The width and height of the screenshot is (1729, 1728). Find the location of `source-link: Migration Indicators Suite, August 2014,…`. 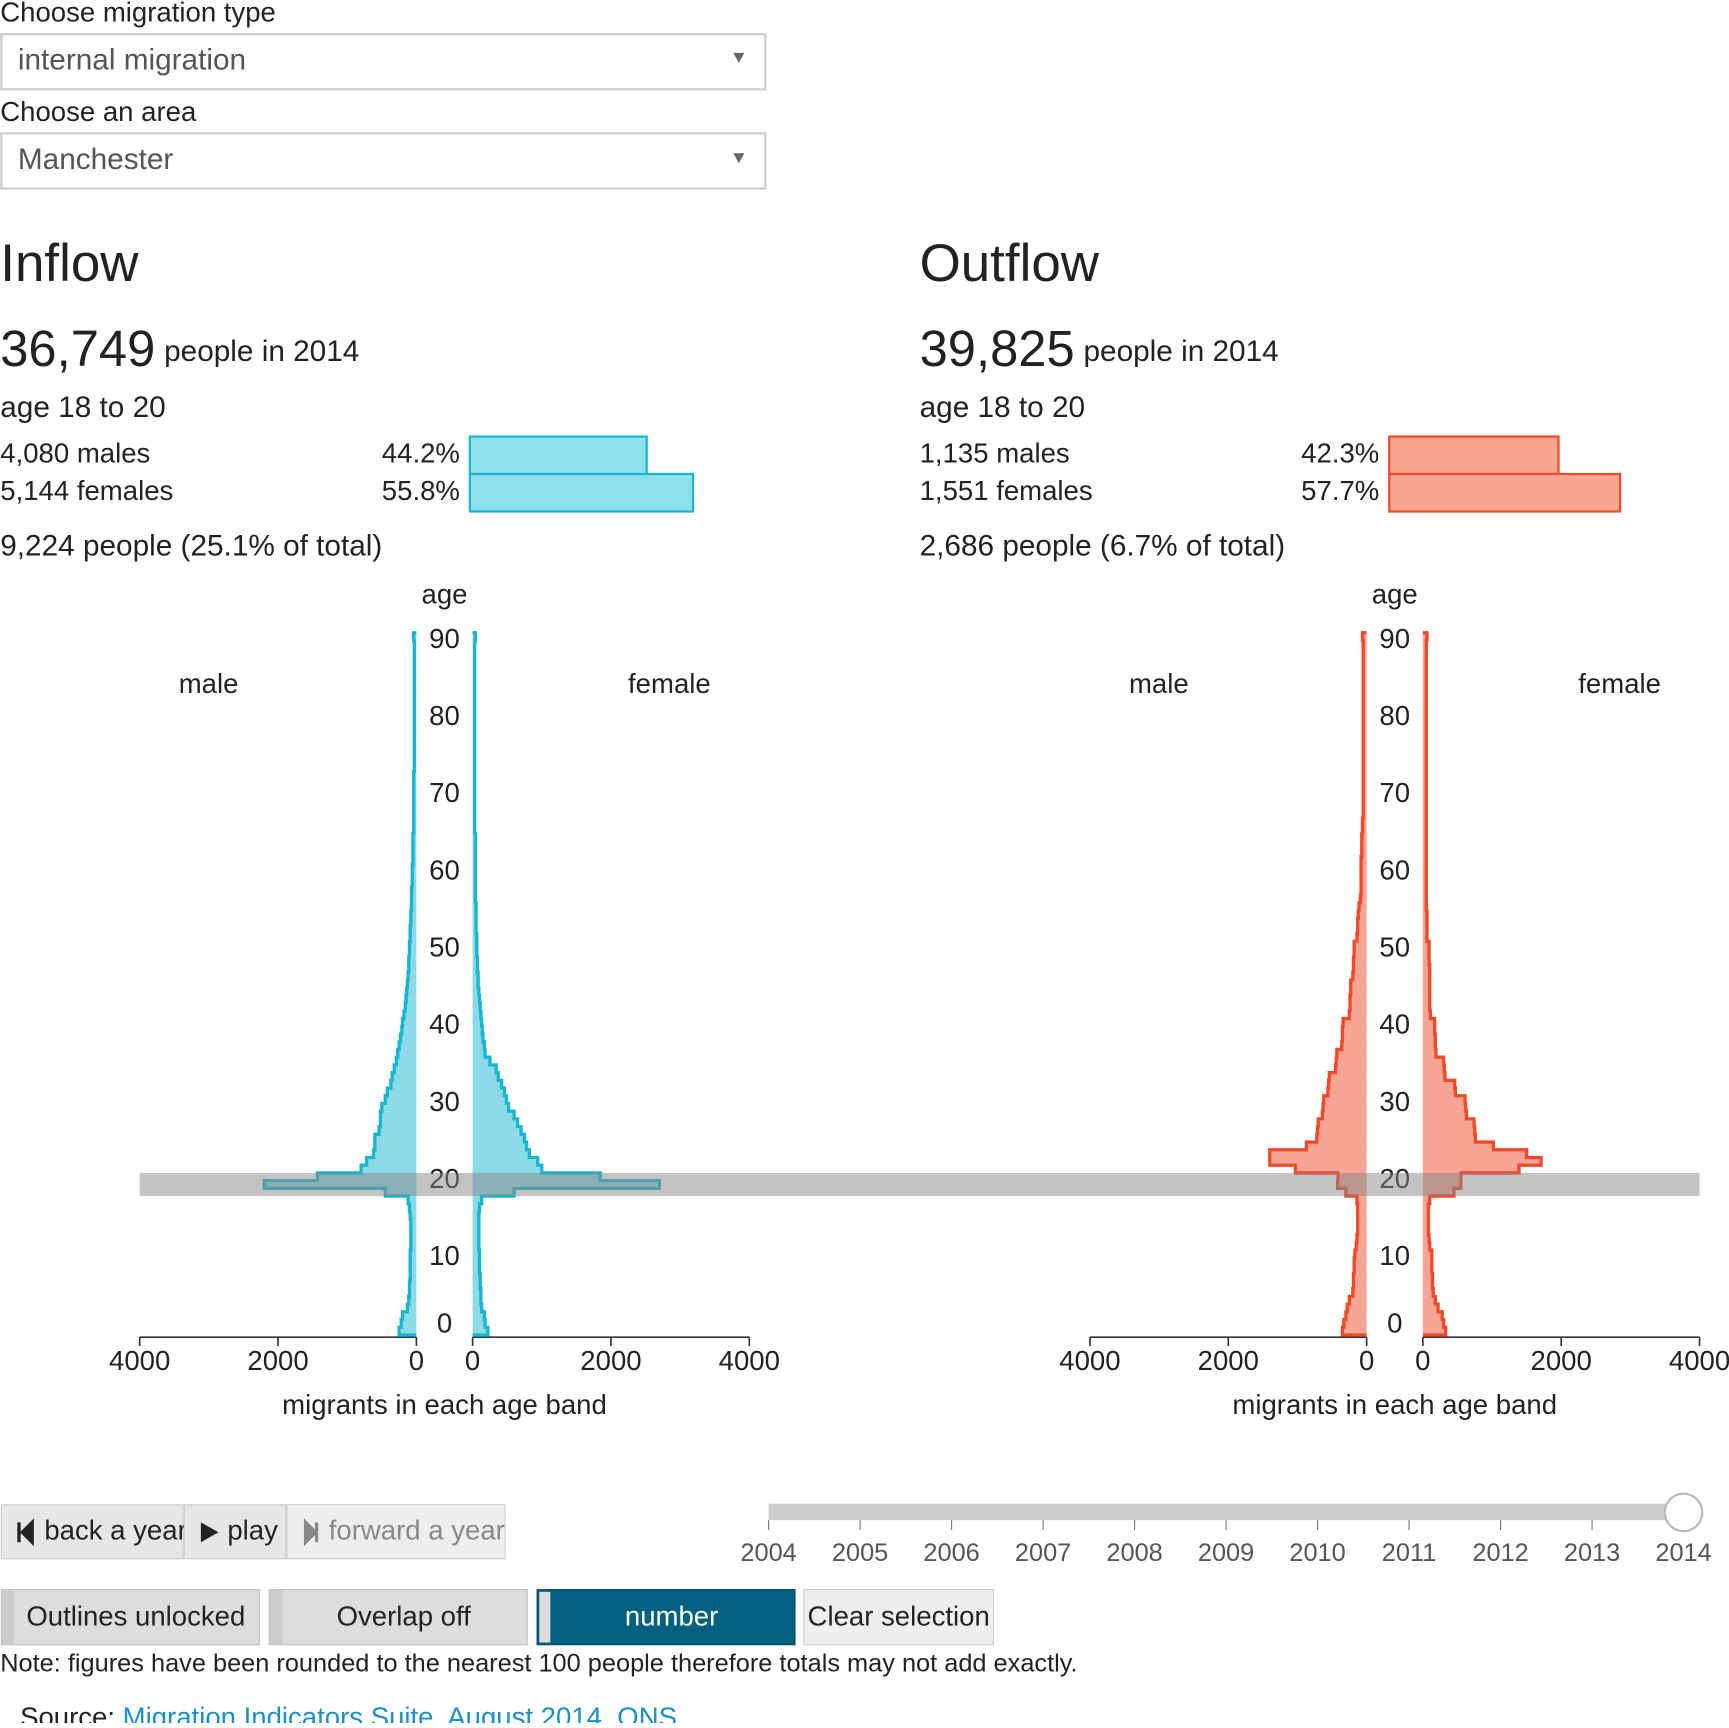

source-link: Migration Indicators Suite, August 2014,… is located at coordinates (400, 1715).